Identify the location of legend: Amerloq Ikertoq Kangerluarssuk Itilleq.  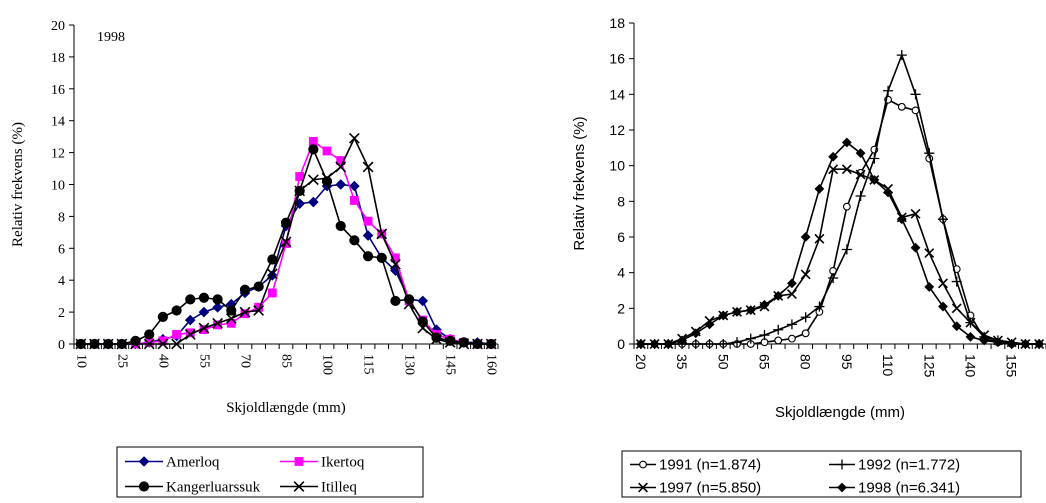
(270, 472).